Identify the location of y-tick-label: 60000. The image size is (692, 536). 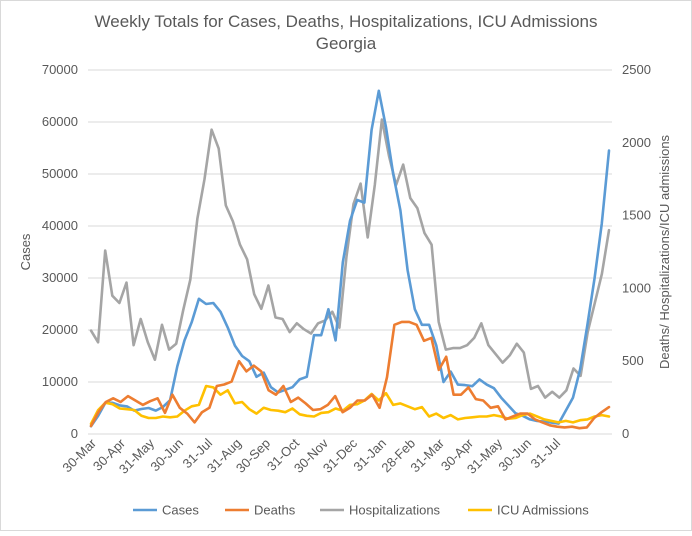
(60, 121).